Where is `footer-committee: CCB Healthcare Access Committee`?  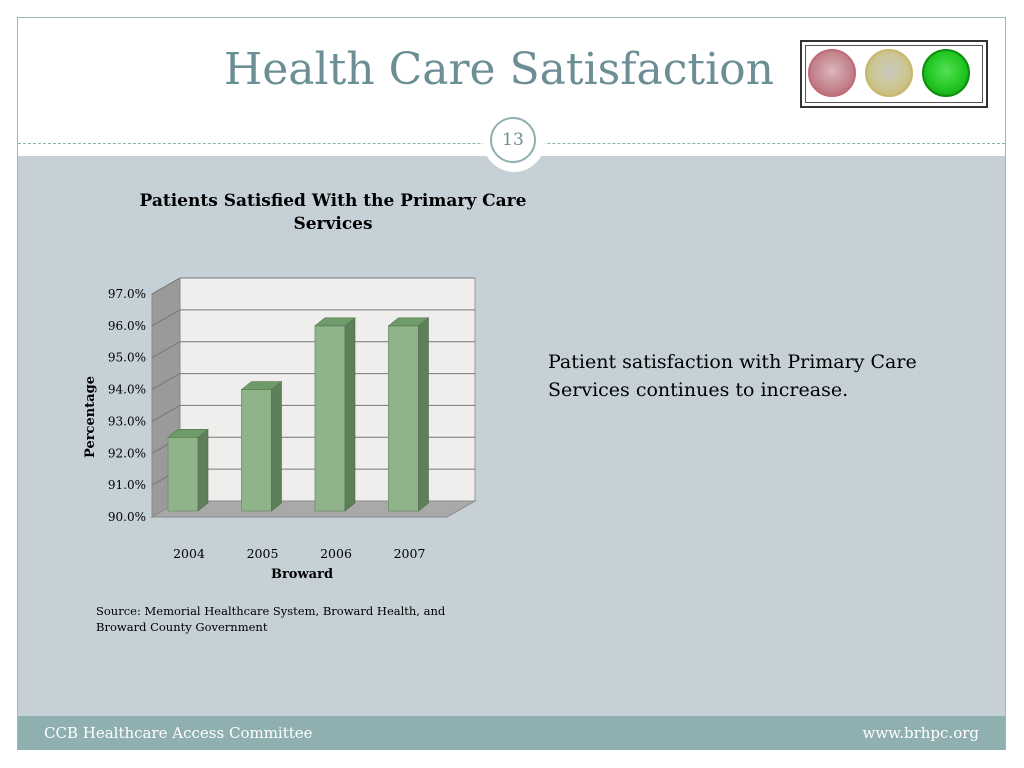 footer-committee: CCB Healthcare Access Committee is located at coordinates (178, 733).